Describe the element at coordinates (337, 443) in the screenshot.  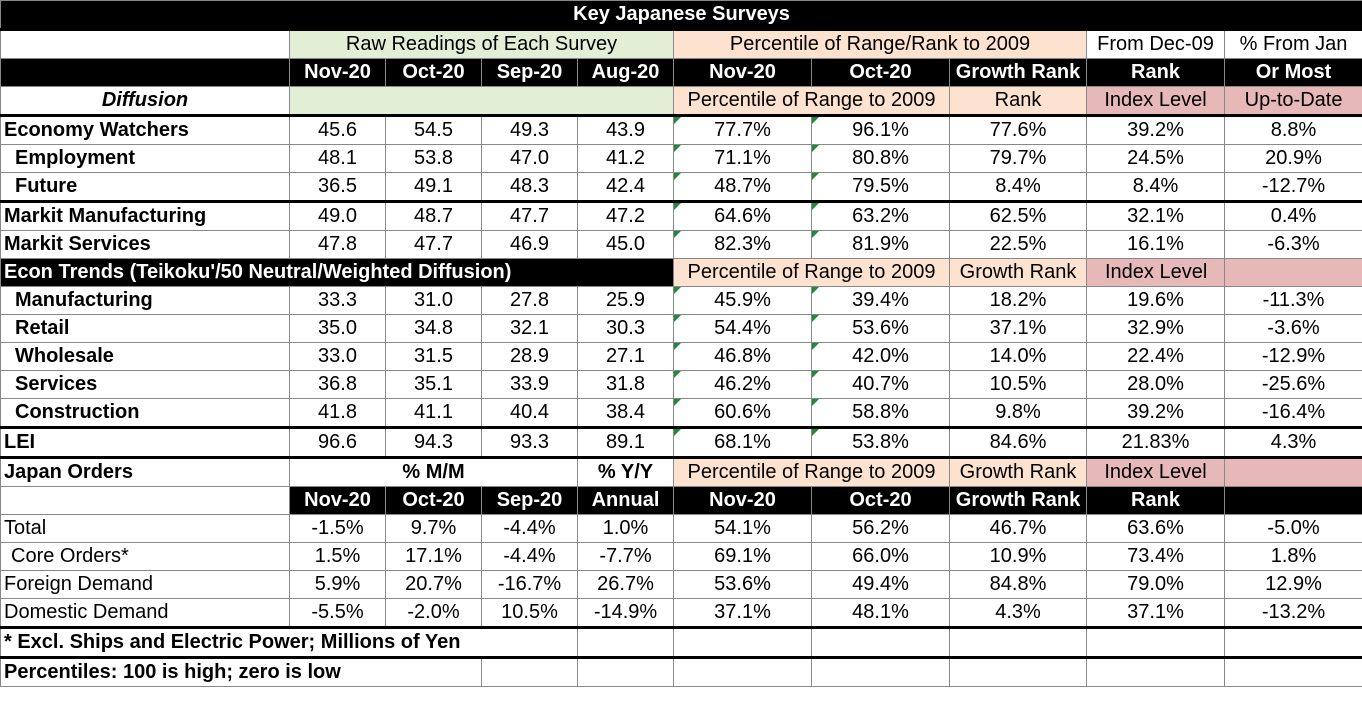
I see `cell: 96.6` at that location.